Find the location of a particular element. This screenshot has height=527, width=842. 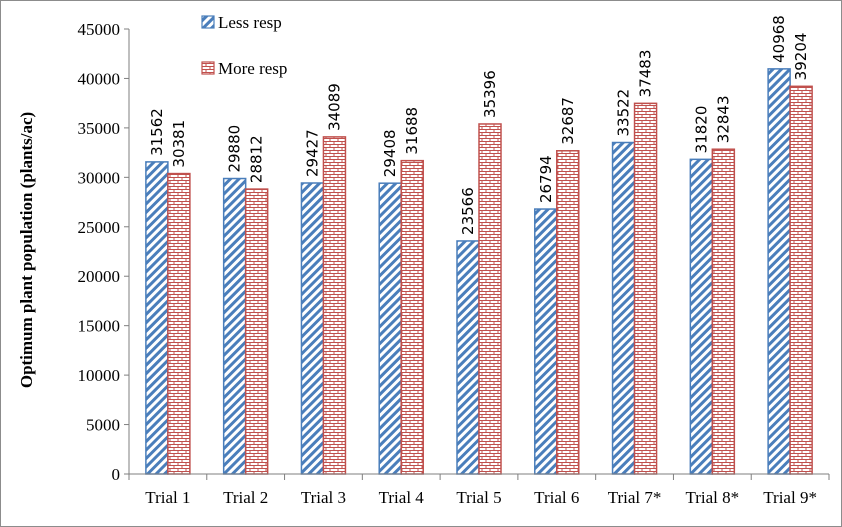

y-tick-label: 10000 is located at coordinates (99, 375).